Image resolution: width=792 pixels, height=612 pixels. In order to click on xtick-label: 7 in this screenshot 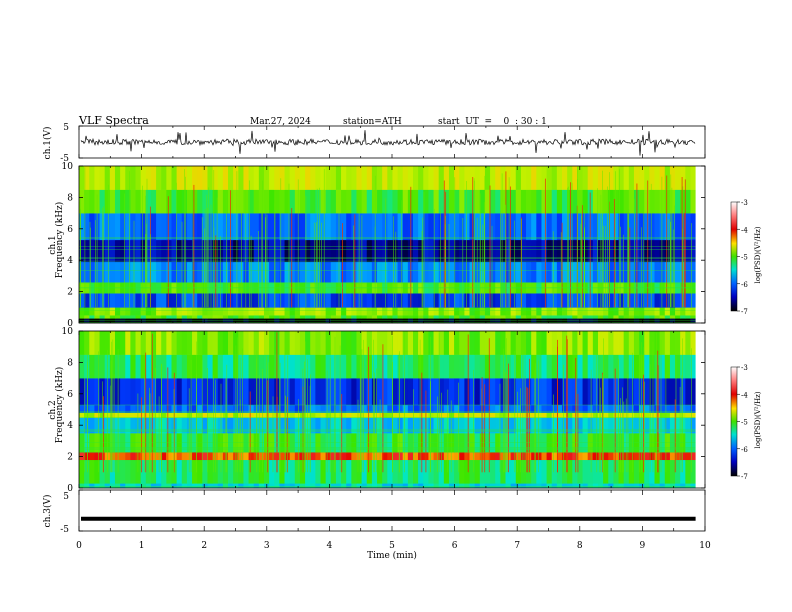, I will do `click(517, 546)`.